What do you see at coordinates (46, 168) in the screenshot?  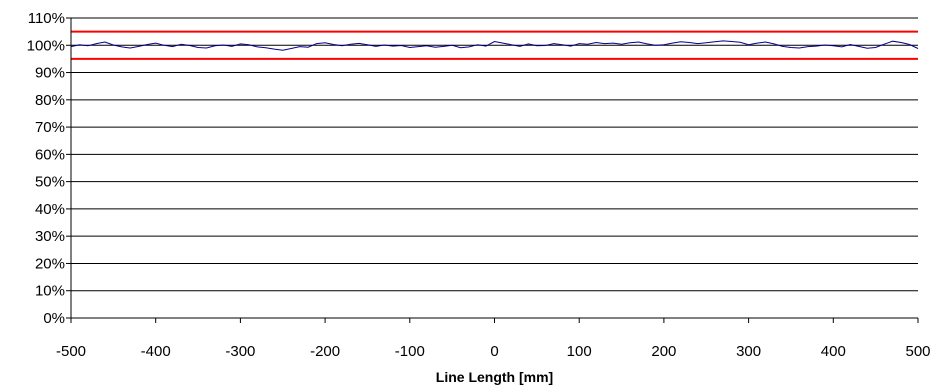 I see `y-axis-tick-labels: 0% 10% 20% 30% 40% 50% 60% 70% 80% 90% 100% 110%` at bounding box center [46, 168].